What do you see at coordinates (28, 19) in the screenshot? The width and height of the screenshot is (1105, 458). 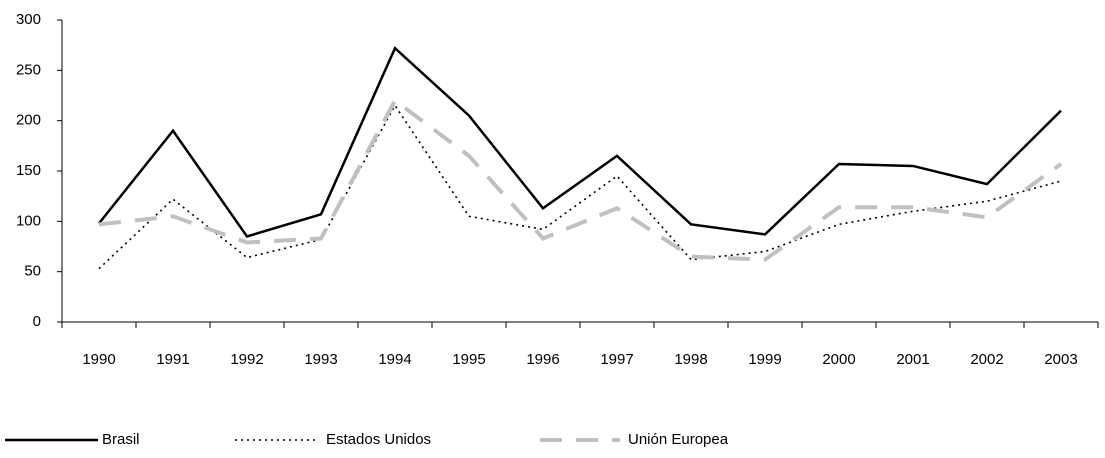 I see `y-tick-label: 300` at bounding box center [28, 19].